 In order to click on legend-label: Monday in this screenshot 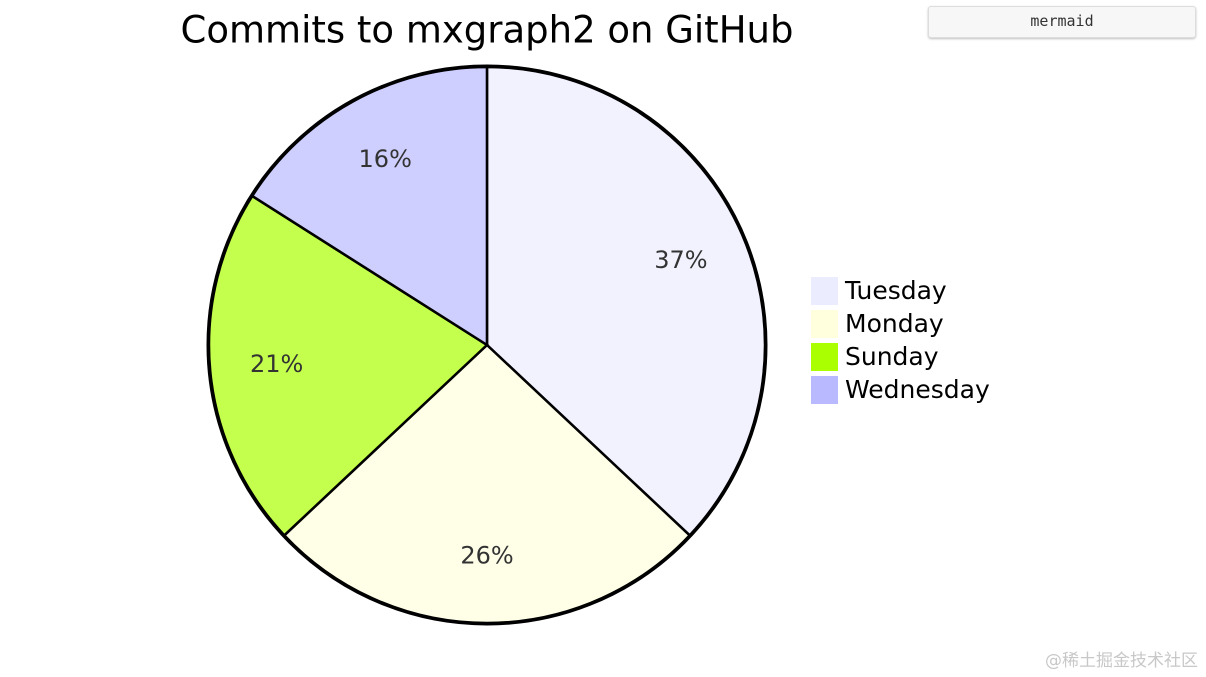, I will do `click(894, 323)`.